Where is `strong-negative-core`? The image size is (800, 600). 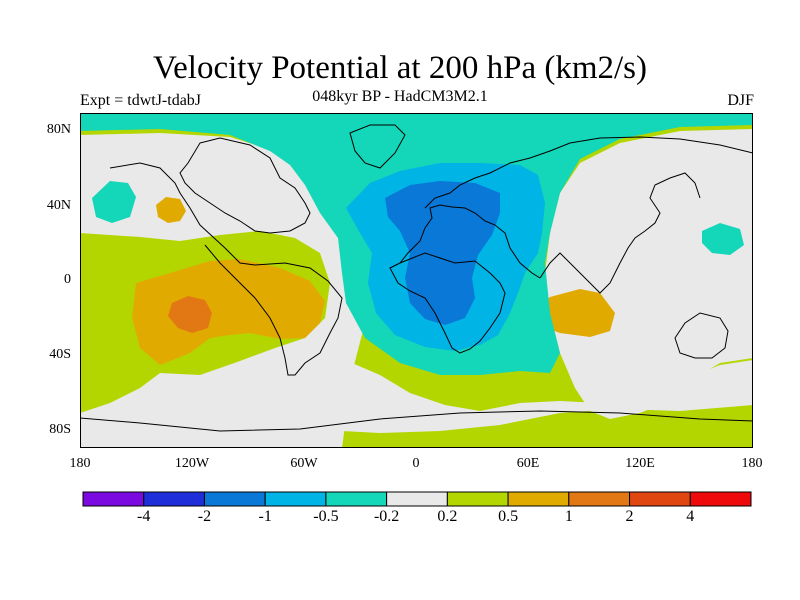
strong-negative-core is located at coordinates (442, 253).